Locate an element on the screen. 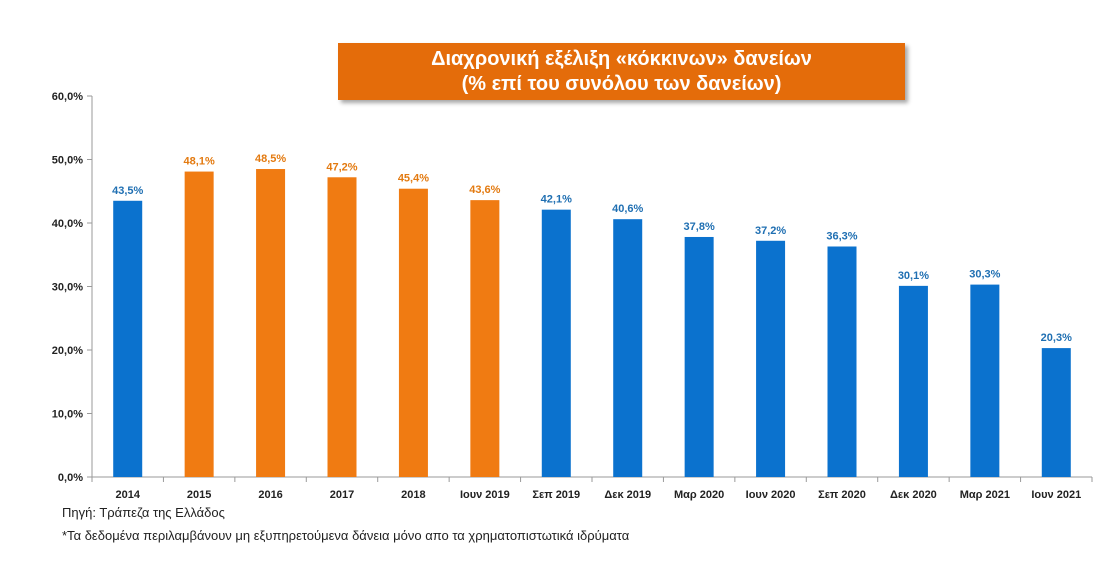 This screenshot has height=582, width=1107. x-tick-label: 2015 is located at coordinates (199, 495).